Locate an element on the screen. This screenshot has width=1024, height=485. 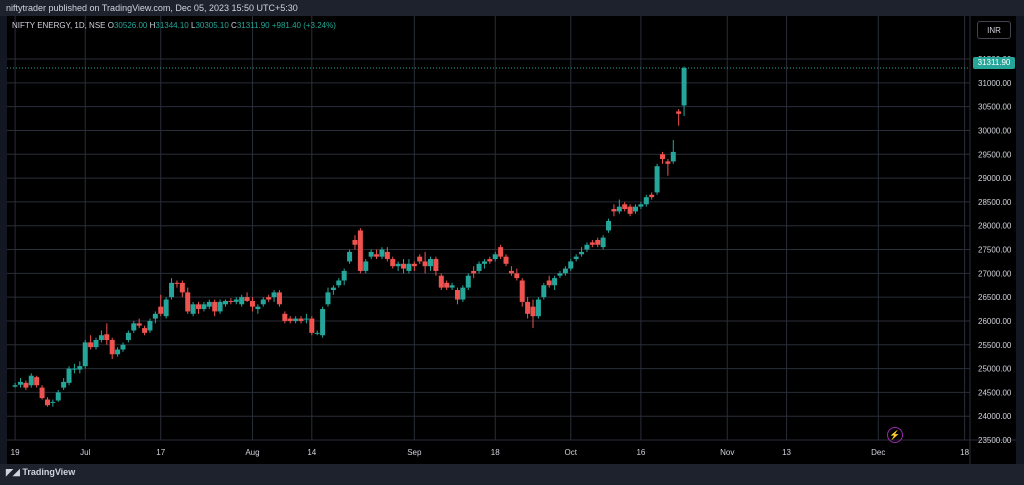
open-value: 30526.00 is located at coordinates (130, 25).